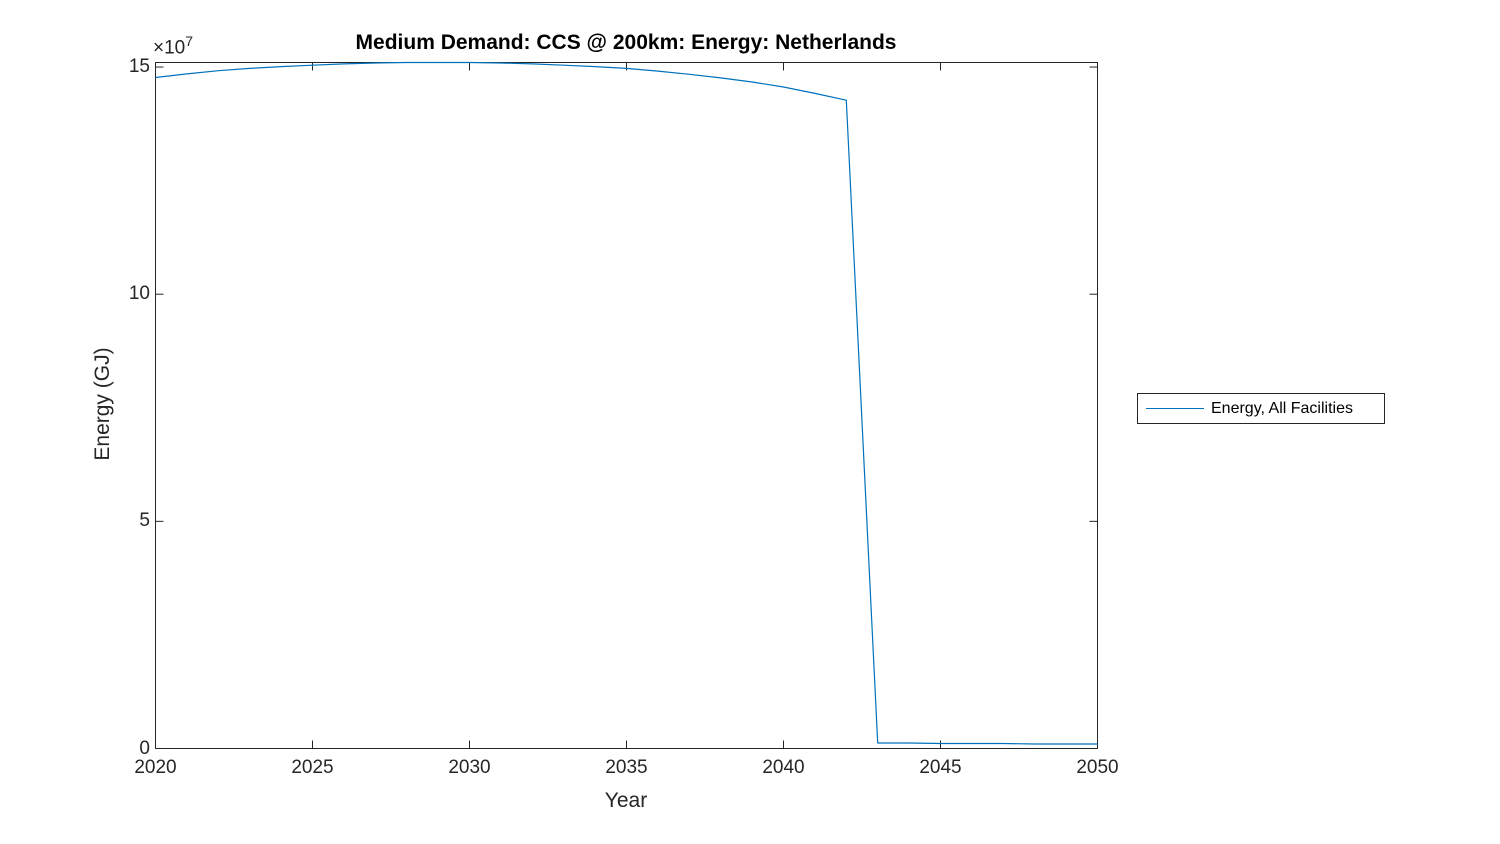  Describe the element at coordinates (169, 48) in the screenshot. I see `y-exponent-base: ×10` at that location.